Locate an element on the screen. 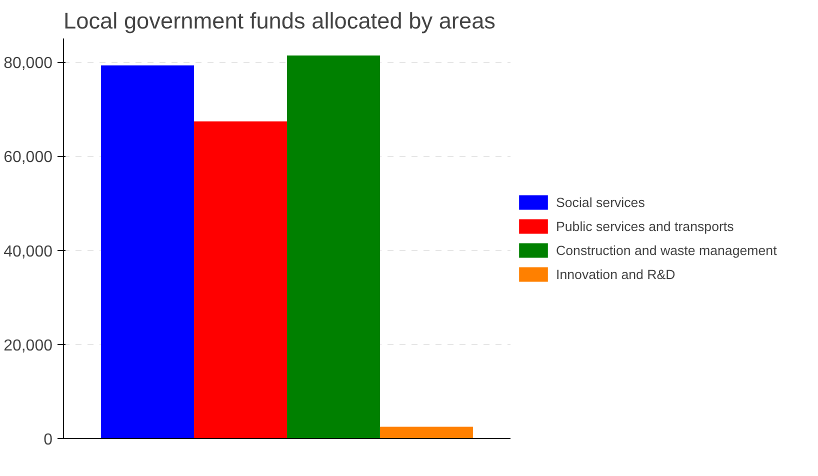 This screenshot has width=818, height=476. y-tick-label: 0 is located at coordinates (48, 440).